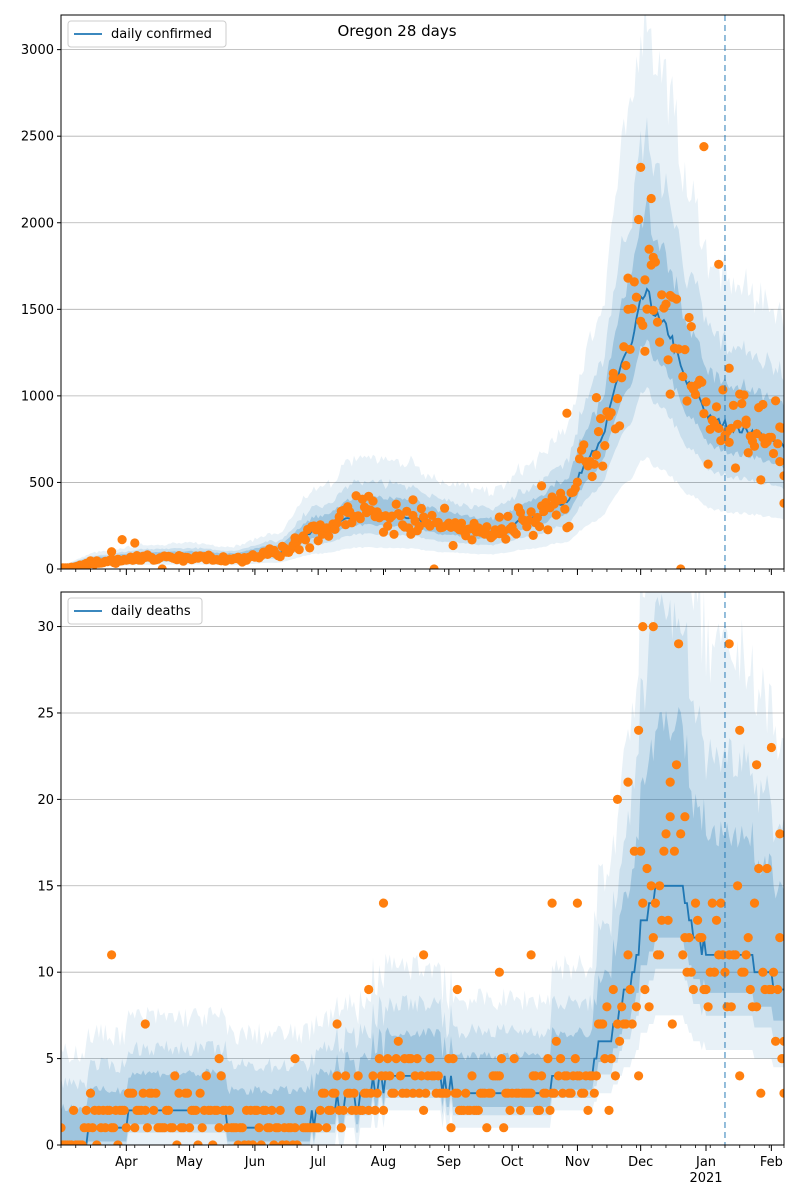 The height and width of the screenshot is (1200, 800). I want to click on x-tick-label: Dec, so click(640, 1162).